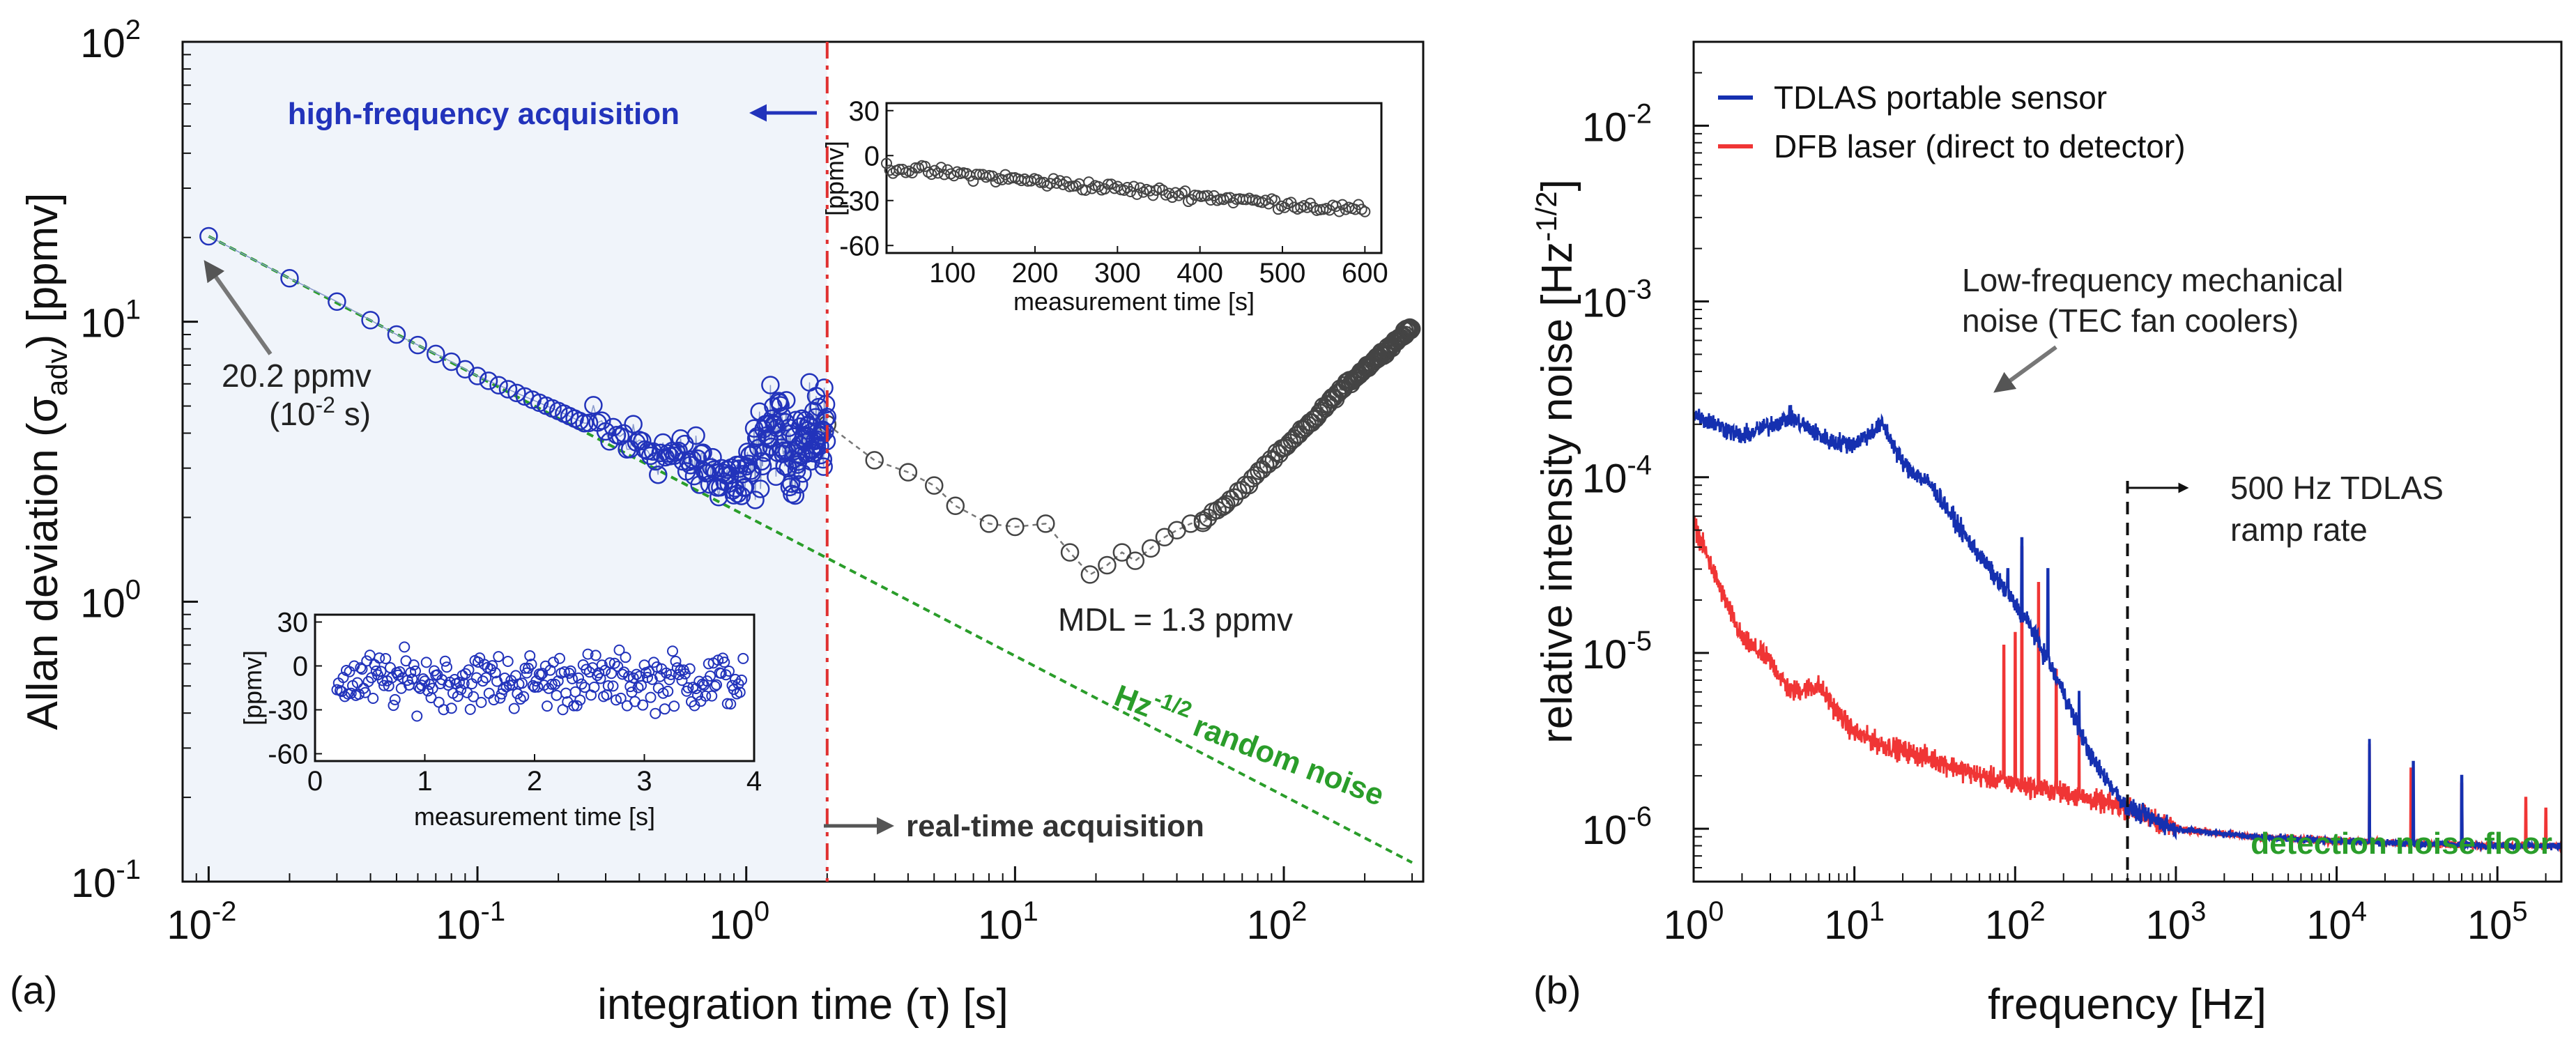  Describe the element at coordinates (2152, 280) in the screenshot. I see `mech-noise-label-line1: Low-frequency mechanical` at that location.